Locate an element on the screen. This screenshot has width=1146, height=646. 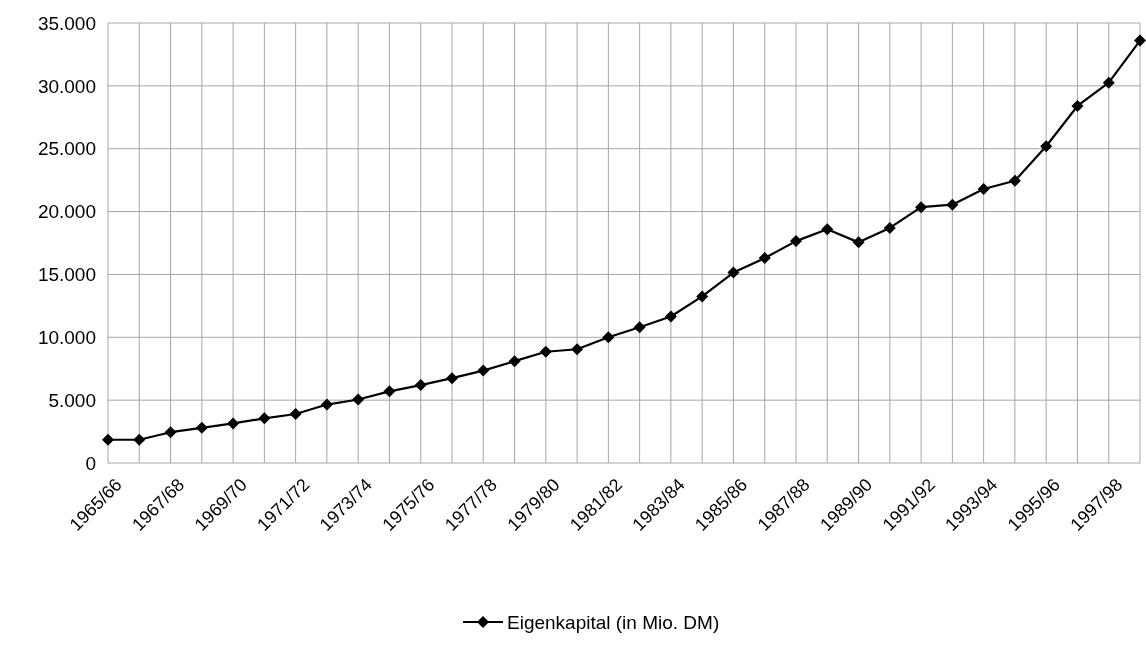
legend-label: Eigenkapital (in Mio. DM) is located at coordinates (613, 622).